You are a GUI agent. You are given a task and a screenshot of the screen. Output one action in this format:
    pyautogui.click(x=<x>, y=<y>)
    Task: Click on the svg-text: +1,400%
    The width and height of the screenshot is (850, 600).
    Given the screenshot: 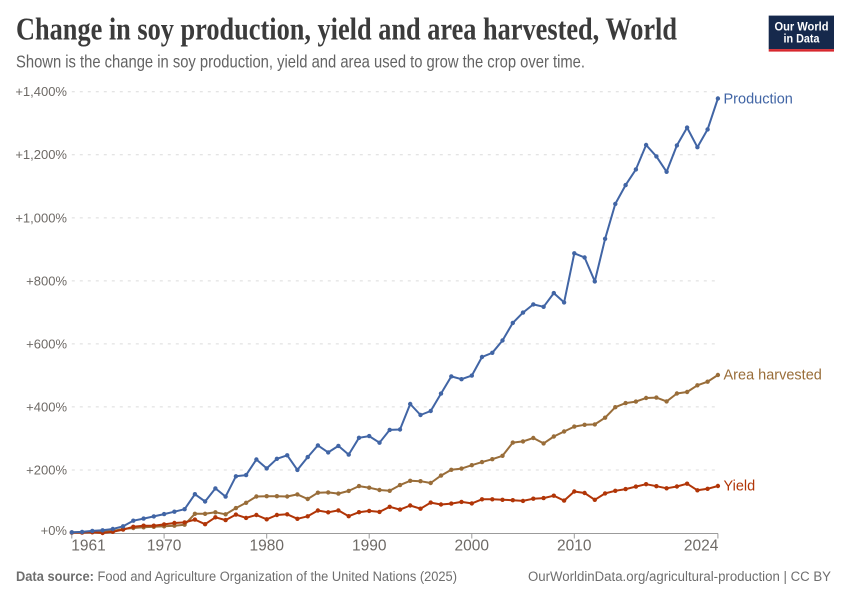 What is the action you would take?
    pyautogui.click(x=41, y=91)
    